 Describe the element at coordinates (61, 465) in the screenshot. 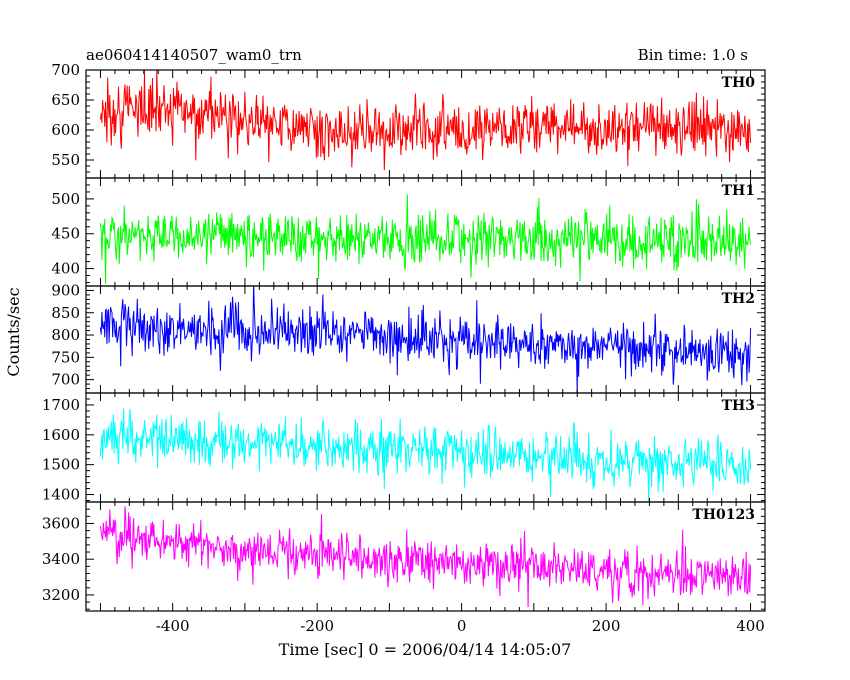

I see `y-tick-label: 1500` at that location.